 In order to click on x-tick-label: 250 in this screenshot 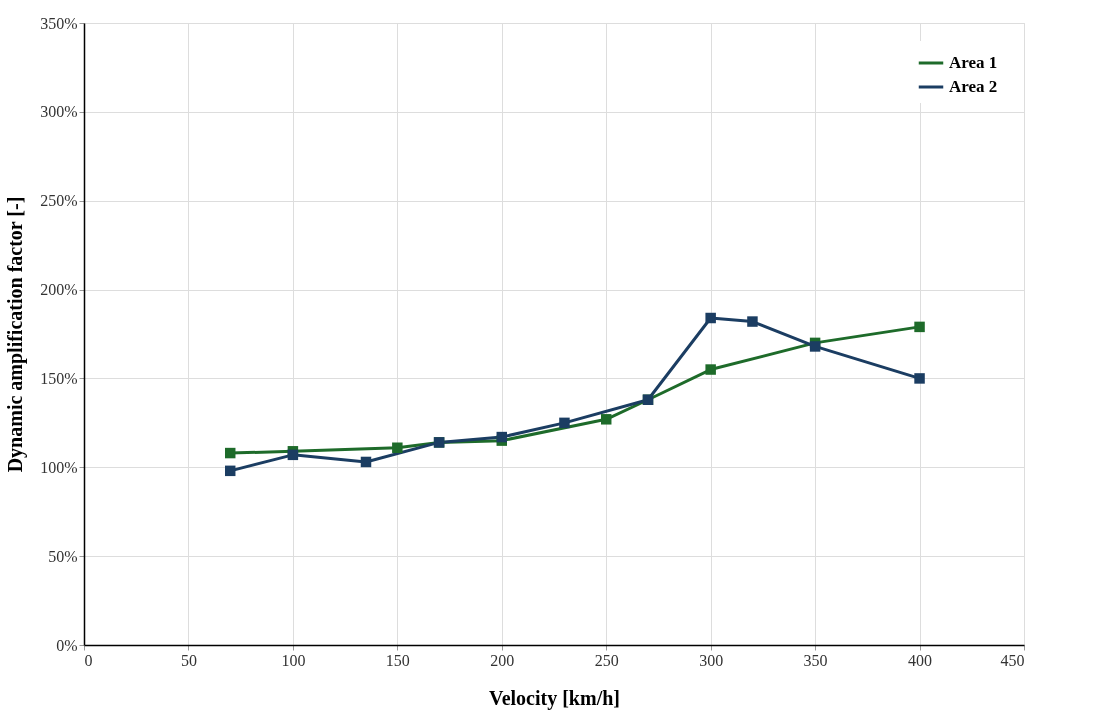, I will do `click(606, 660)`.